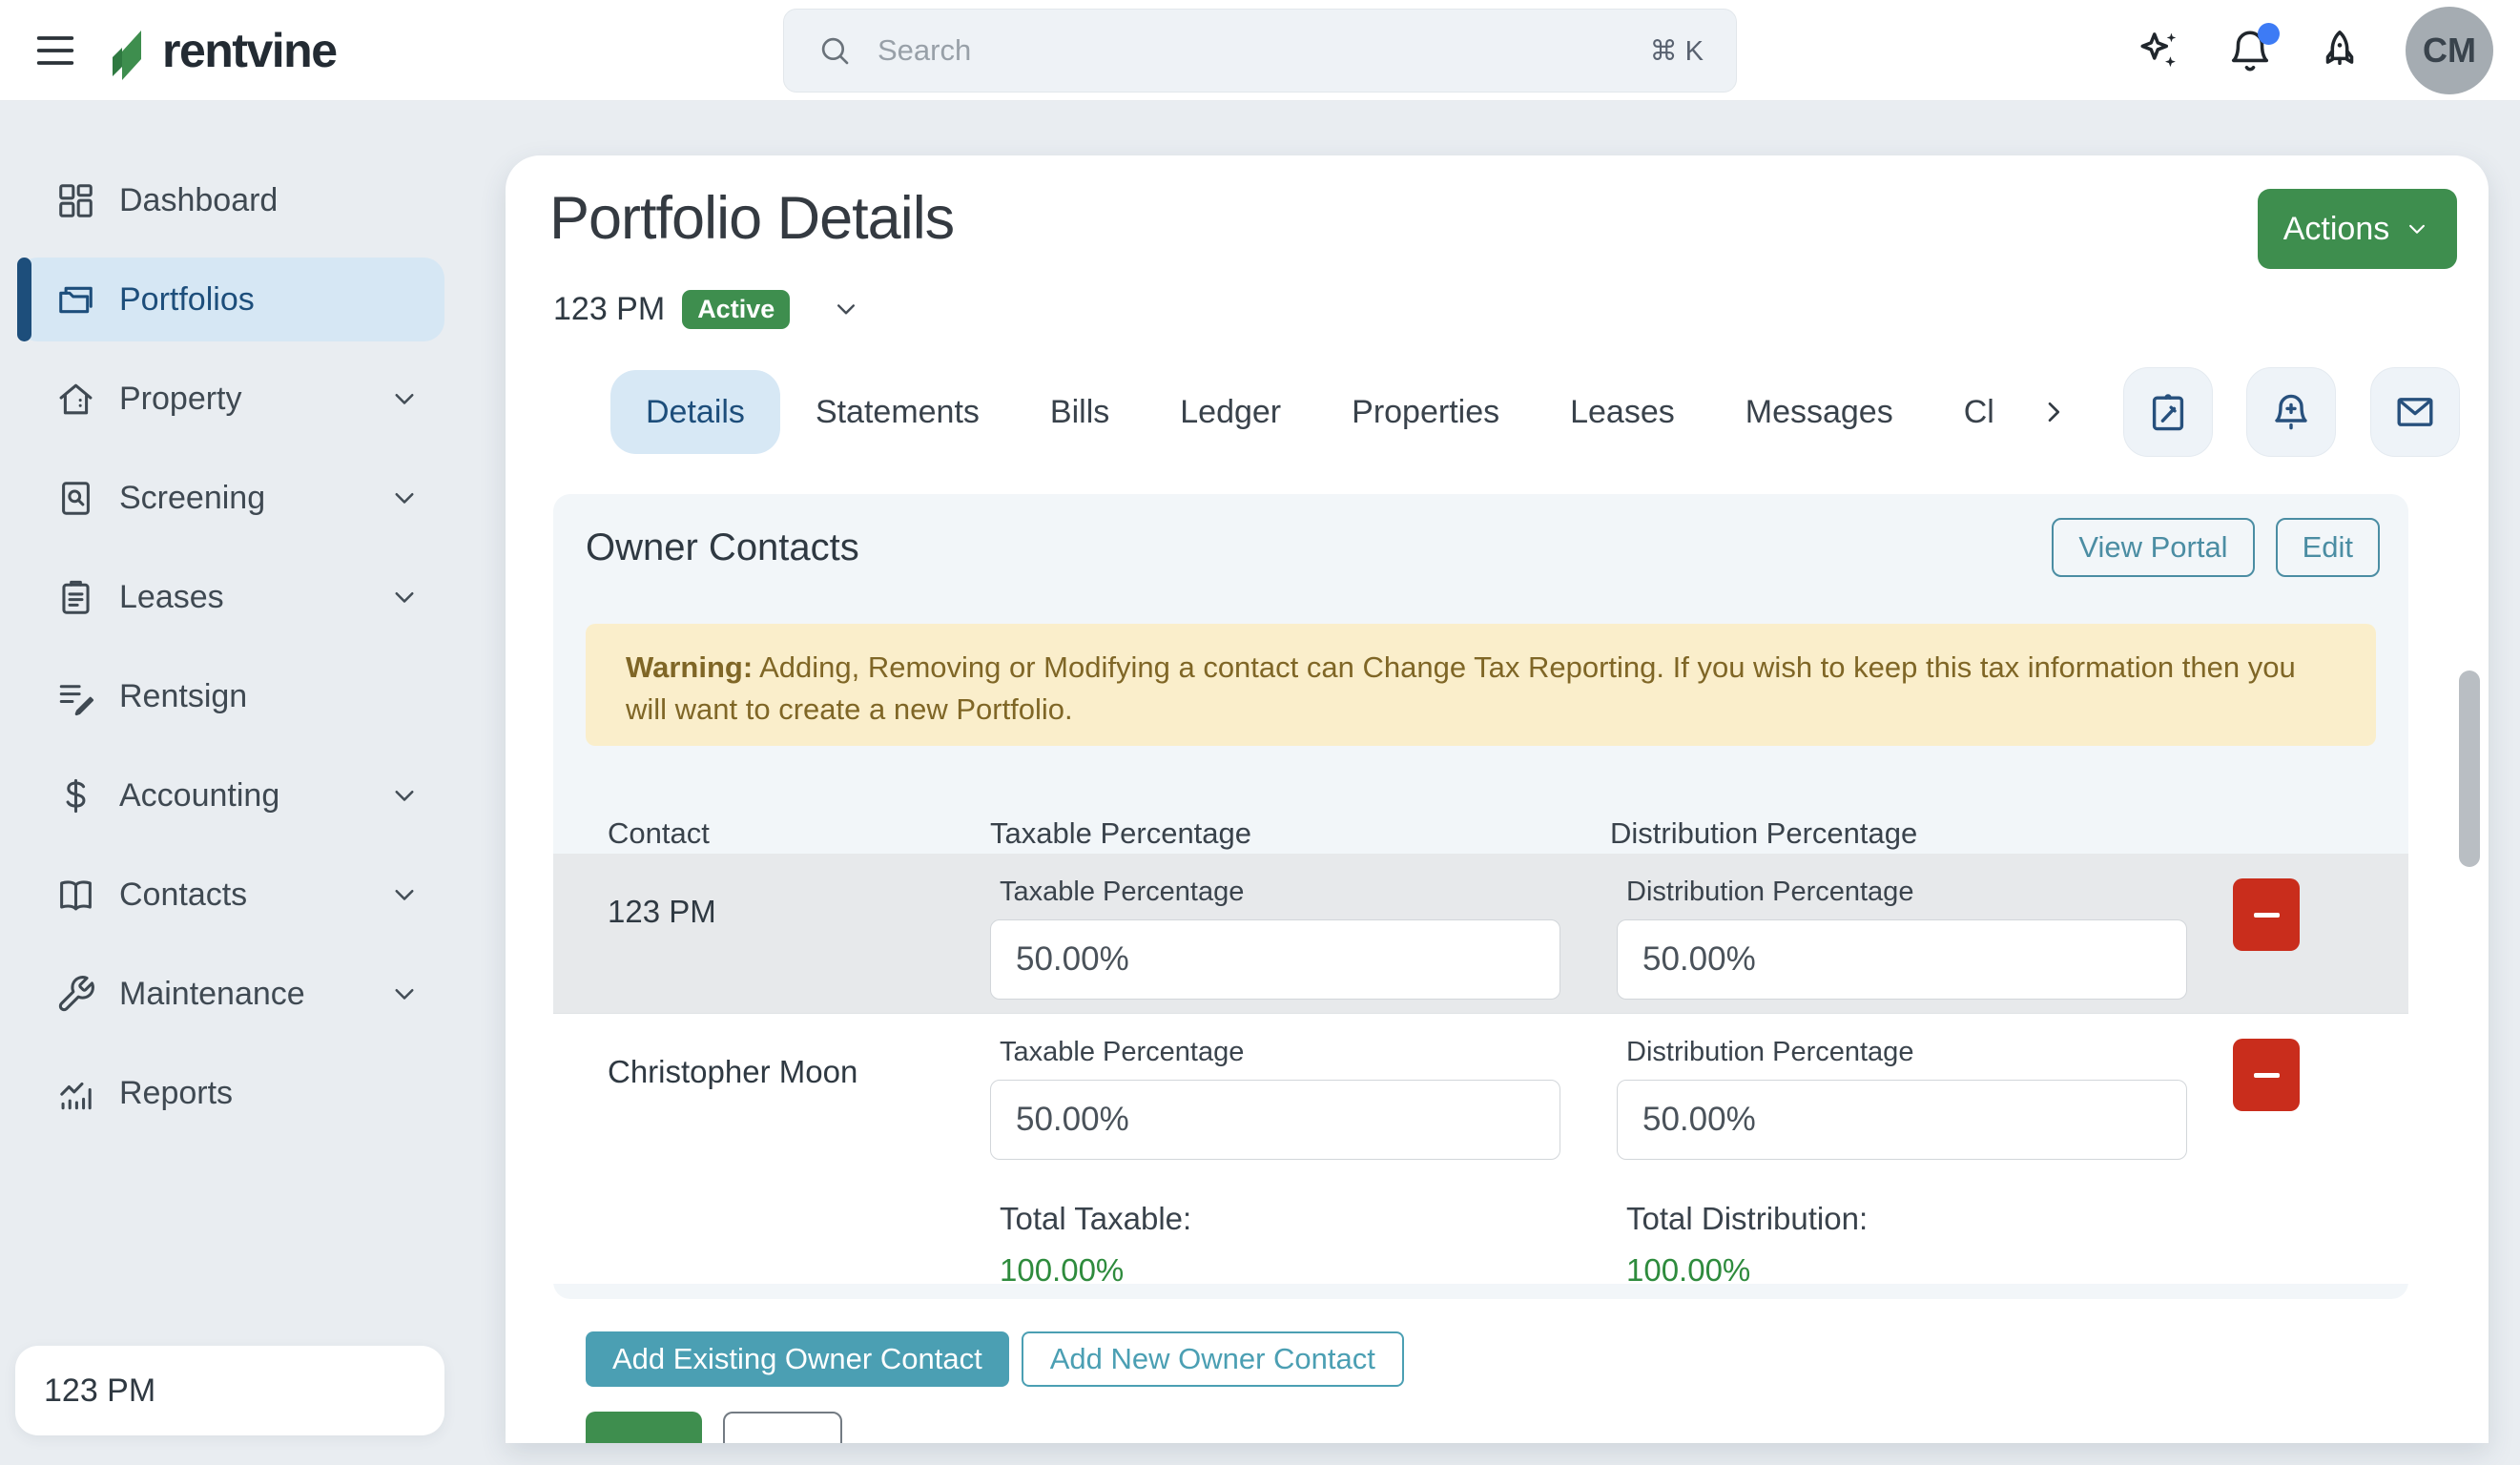  Describe the element at coordinates (1080, 412) in the screenshot. I see `tab-bills: Bills` at that location.